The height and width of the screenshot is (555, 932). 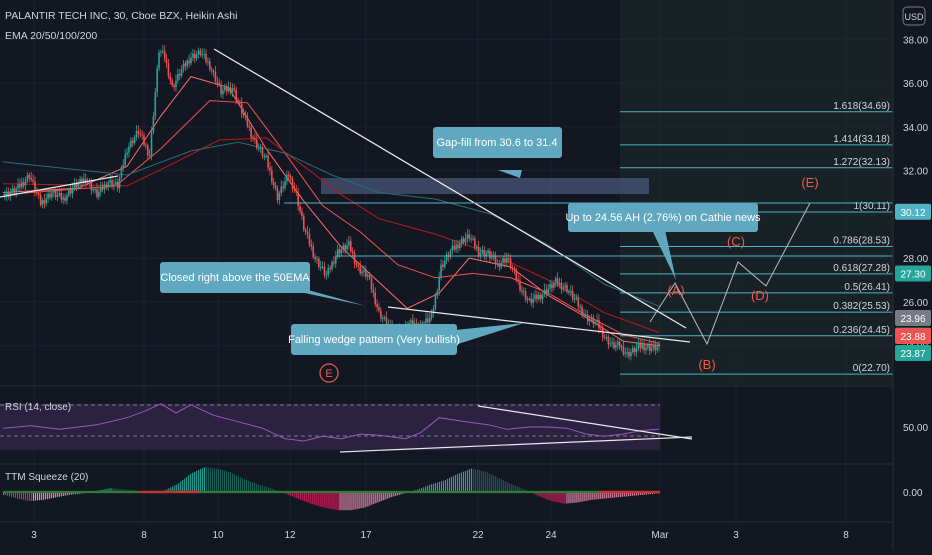 What do you see at coordinates (539, 324) in the screenshot?
I see `wedge-lower-trendline` at bounding box center [539, 324].